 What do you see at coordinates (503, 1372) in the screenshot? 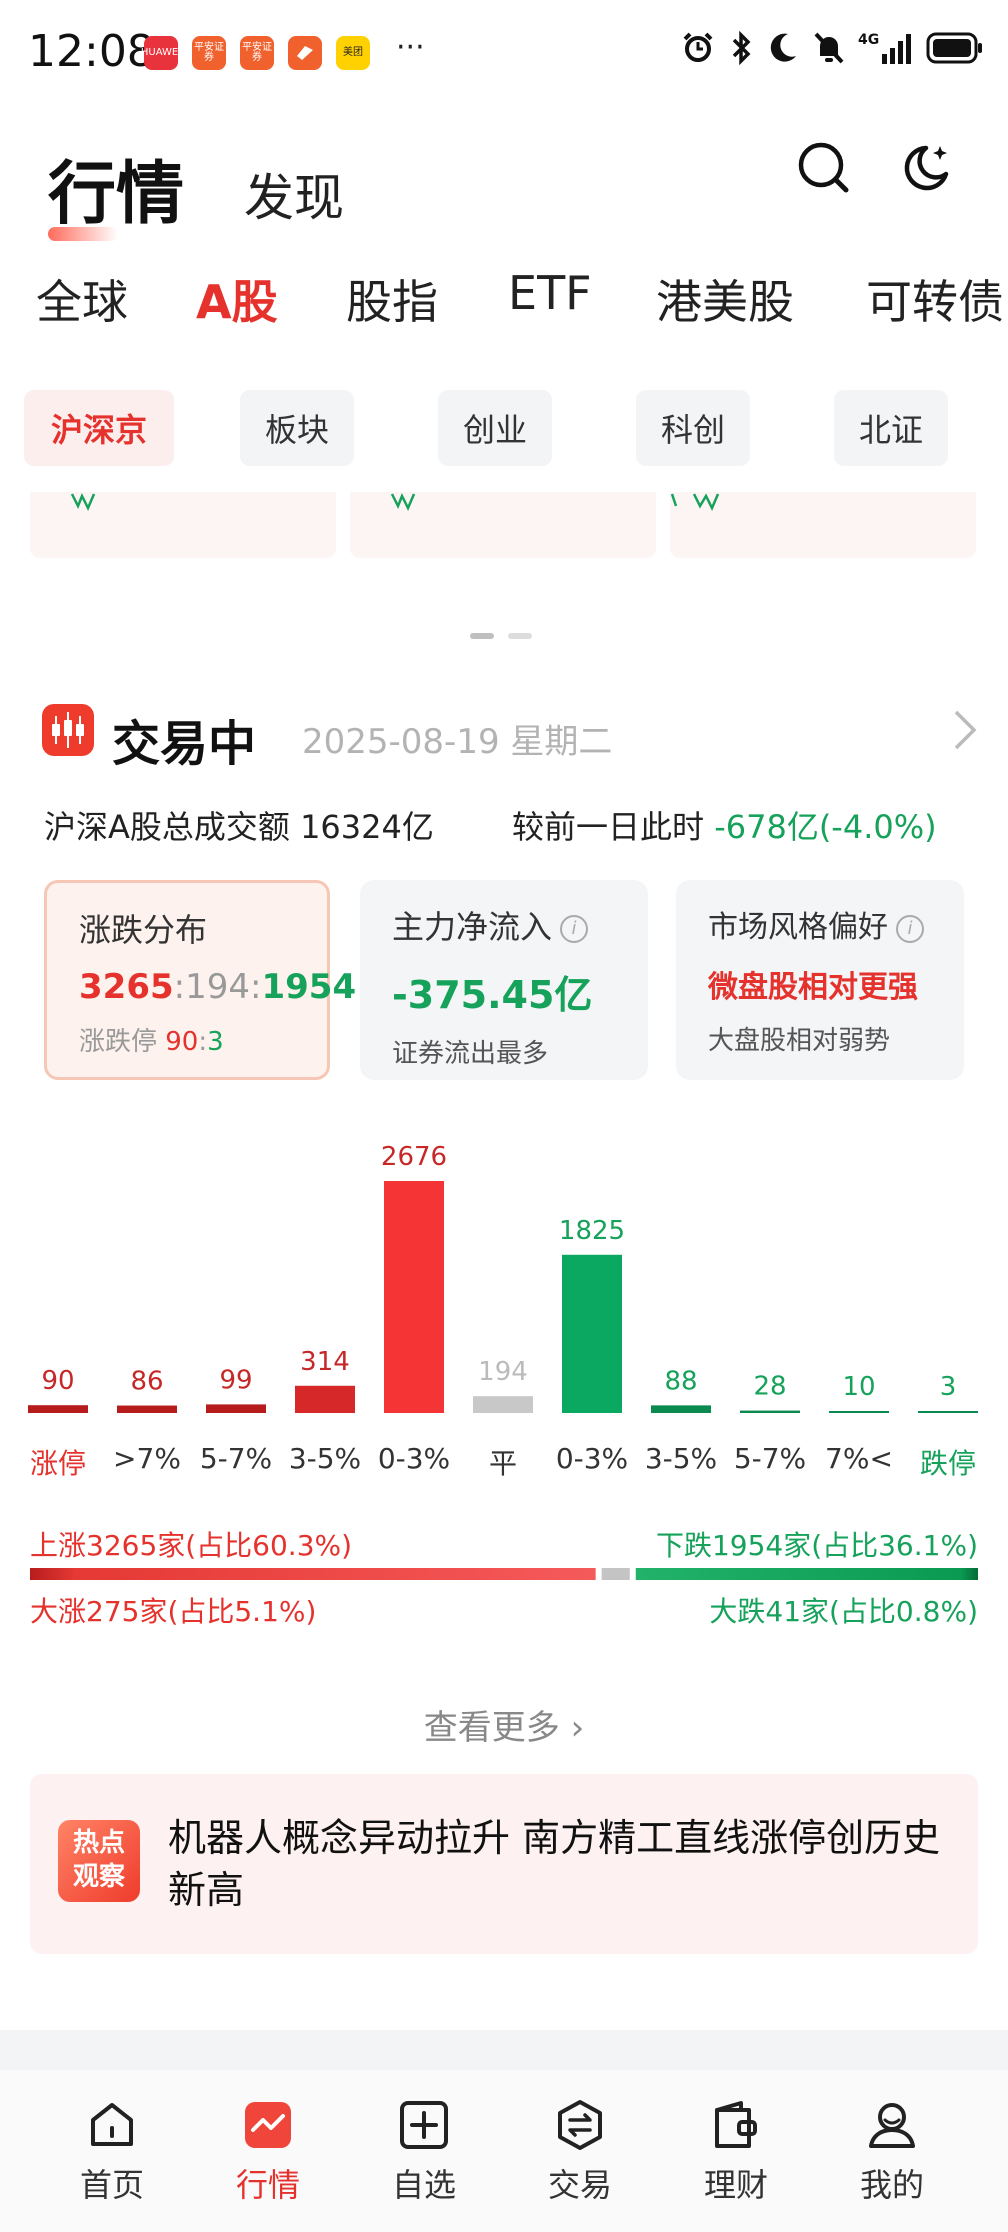
I see `bar-value-label: 194` at bounding box center [503, 1372].